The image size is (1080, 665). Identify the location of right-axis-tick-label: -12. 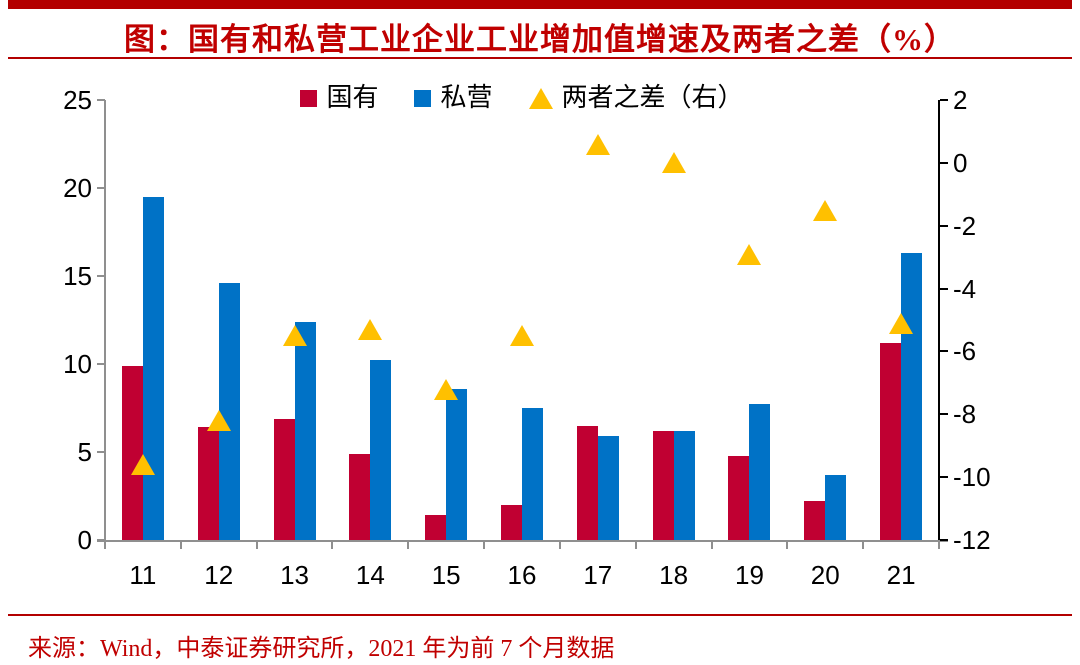
(972, 540).